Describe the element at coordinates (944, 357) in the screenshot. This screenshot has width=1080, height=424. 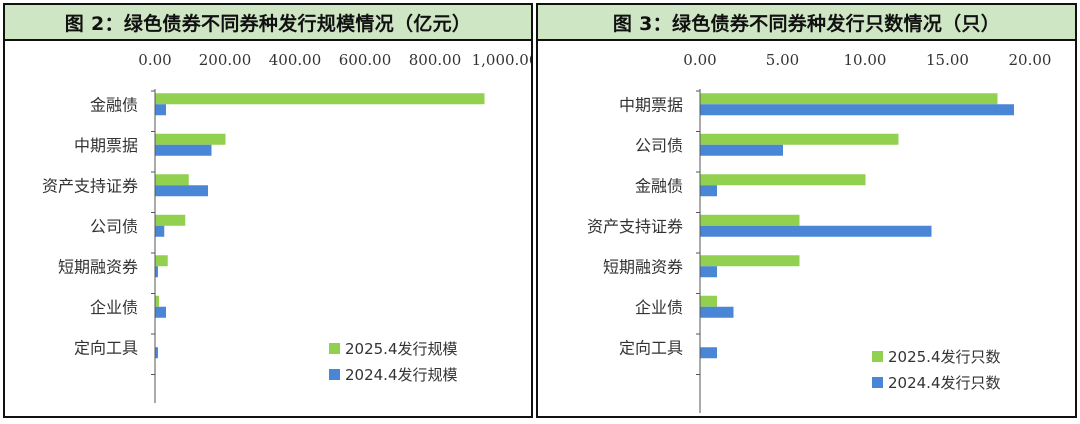
I see `legend-label: 2025.4发行只数` at that location.